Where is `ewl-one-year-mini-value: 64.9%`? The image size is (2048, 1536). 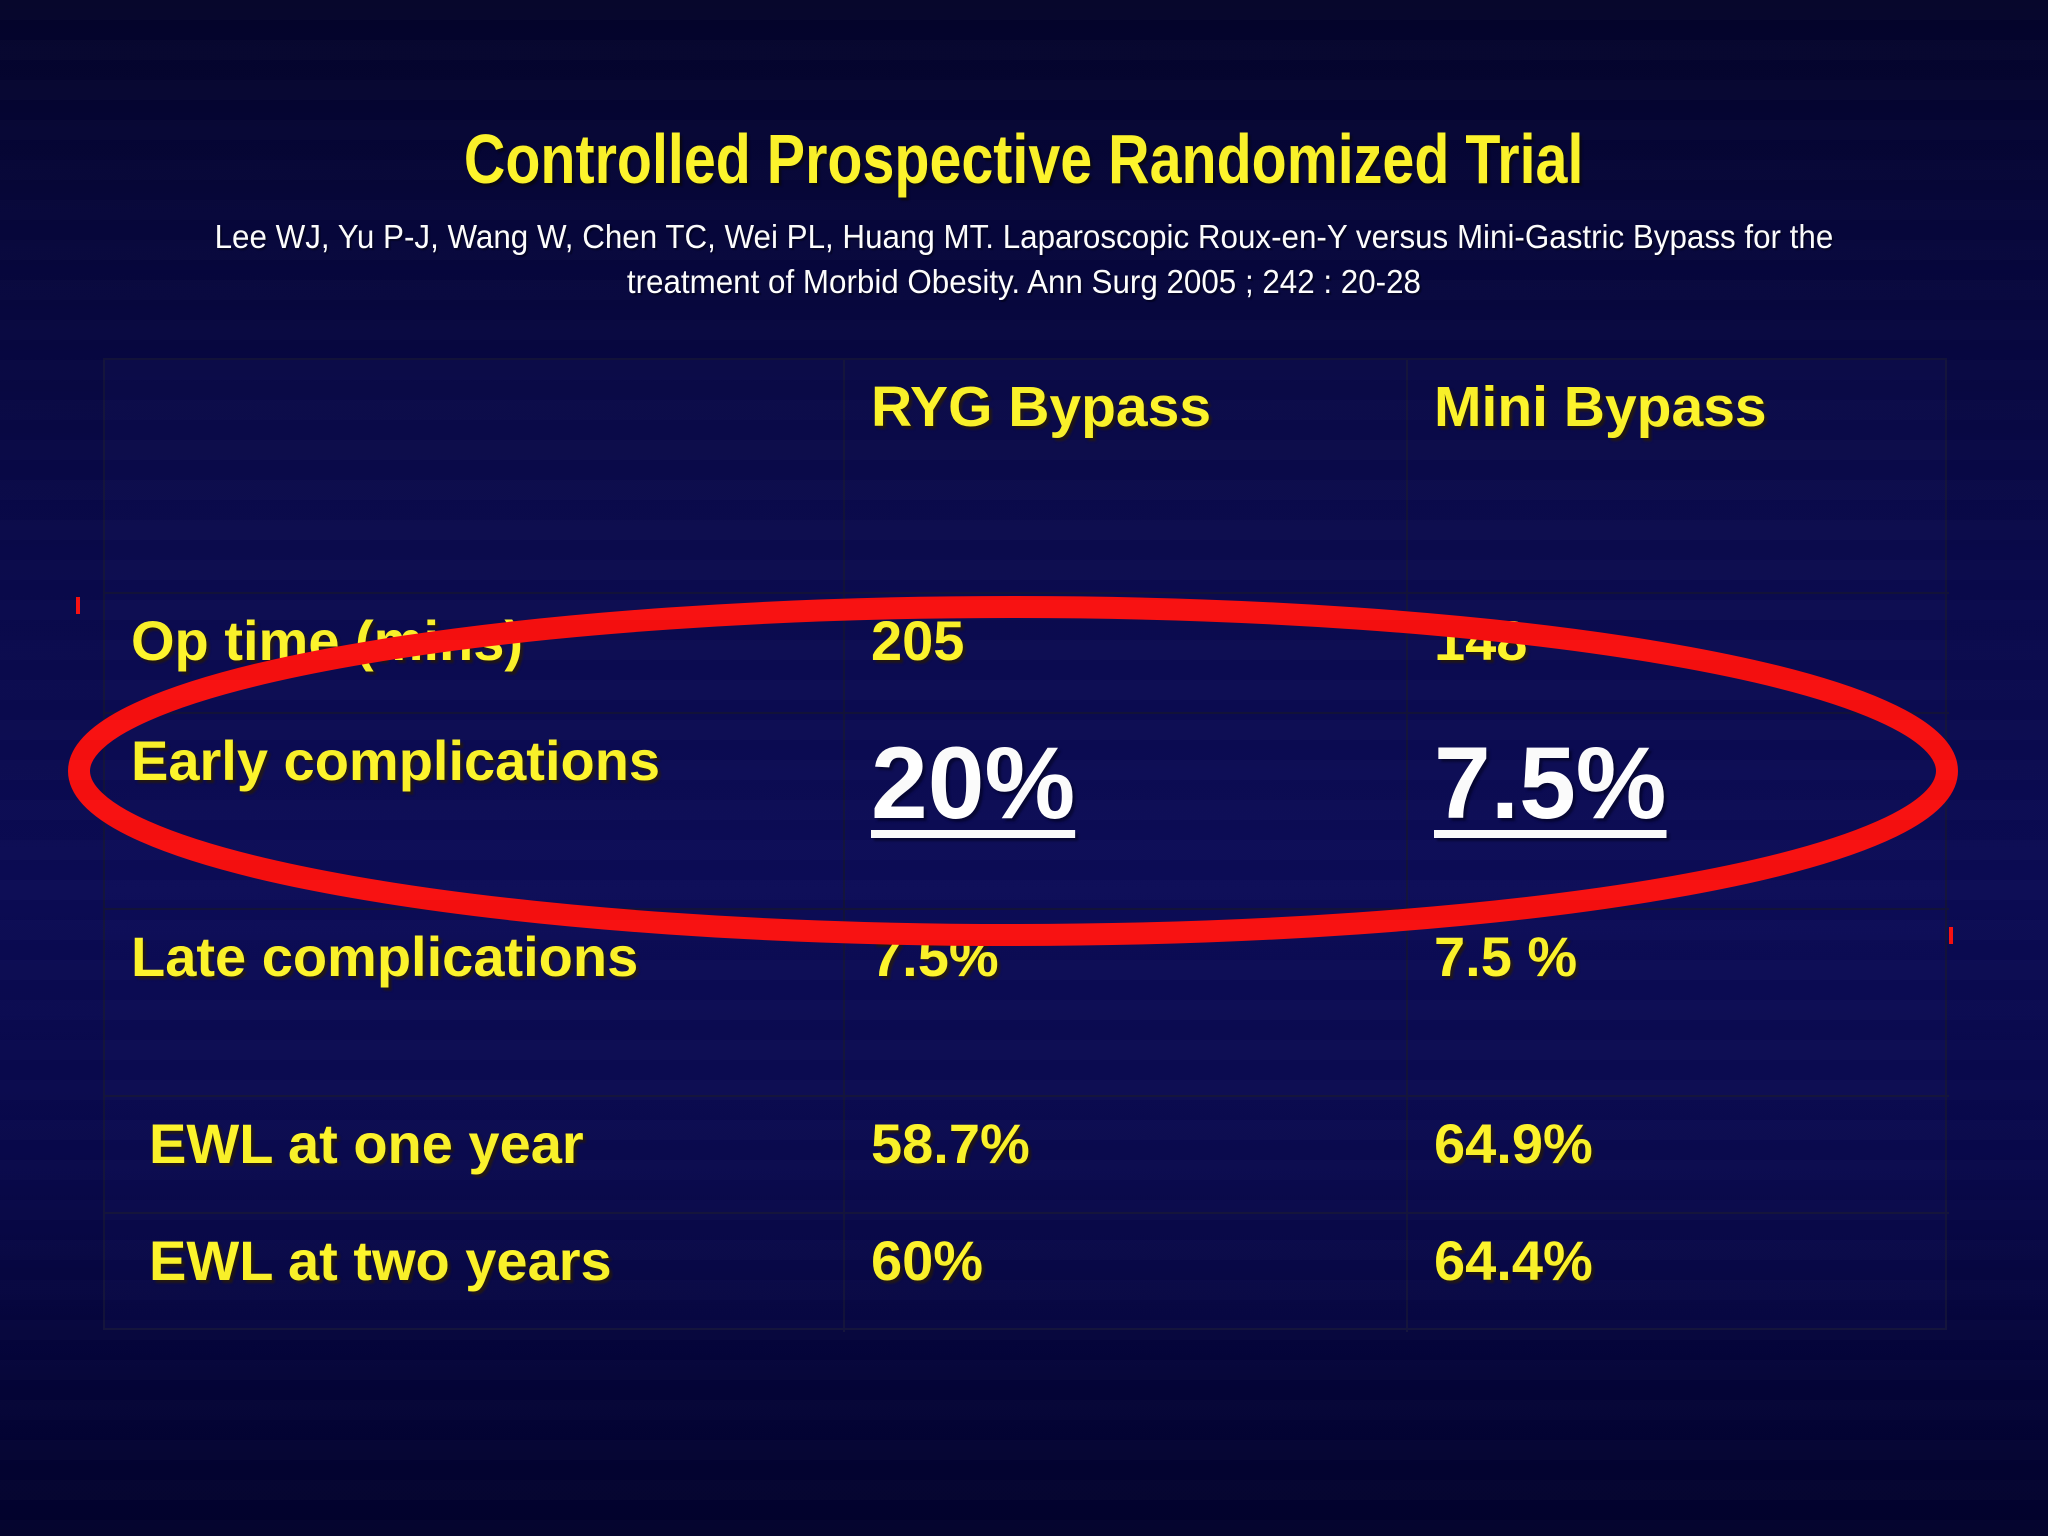 ewl-one-year-mini-value: 64.9% is located at coordinates (1678, 1155).